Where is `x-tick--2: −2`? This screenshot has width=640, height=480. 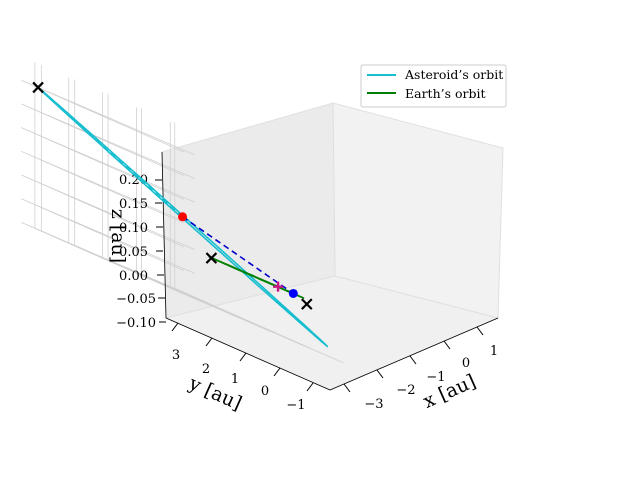
x-tick--2: −2 is located at coordinates (405, 390).